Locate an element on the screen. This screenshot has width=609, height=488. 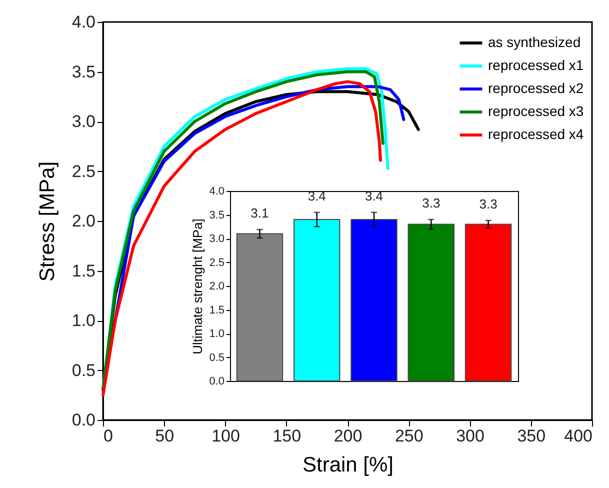
x-tick-label: 200 is located at coordinates (348, 436).